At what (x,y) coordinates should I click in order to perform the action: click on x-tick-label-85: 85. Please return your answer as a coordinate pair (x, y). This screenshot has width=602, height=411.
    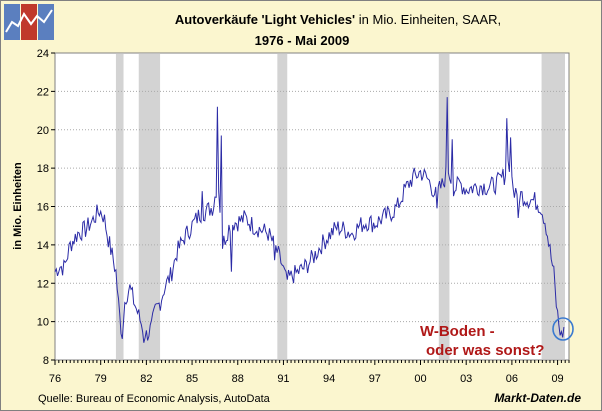
    Looking at the image, I should click on (192, 379).